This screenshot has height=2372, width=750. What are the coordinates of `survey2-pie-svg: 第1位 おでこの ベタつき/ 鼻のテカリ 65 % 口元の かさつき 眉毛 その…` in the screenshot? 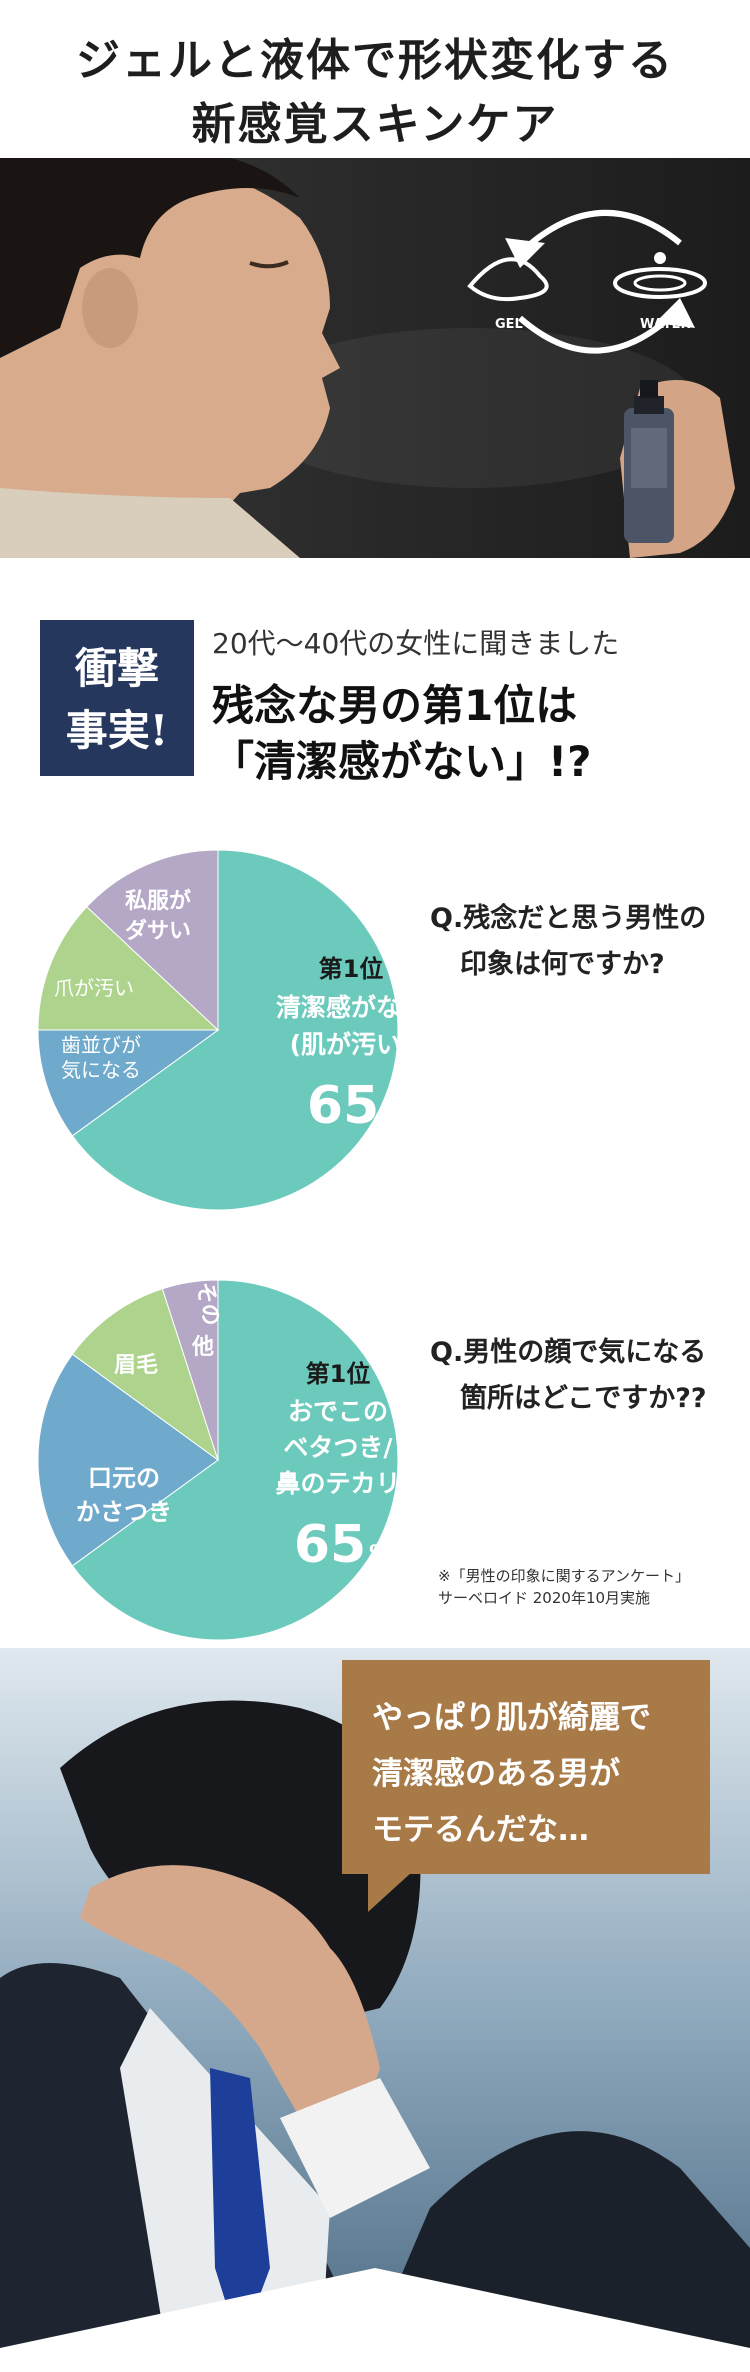 It's located at (219, 1460).